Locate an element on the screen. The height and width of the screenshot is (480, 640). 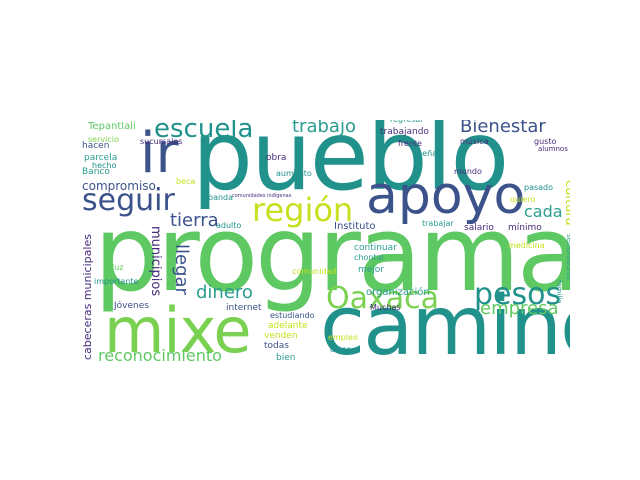
word-comunidad: comunidad is located at coordinates (314, 271).